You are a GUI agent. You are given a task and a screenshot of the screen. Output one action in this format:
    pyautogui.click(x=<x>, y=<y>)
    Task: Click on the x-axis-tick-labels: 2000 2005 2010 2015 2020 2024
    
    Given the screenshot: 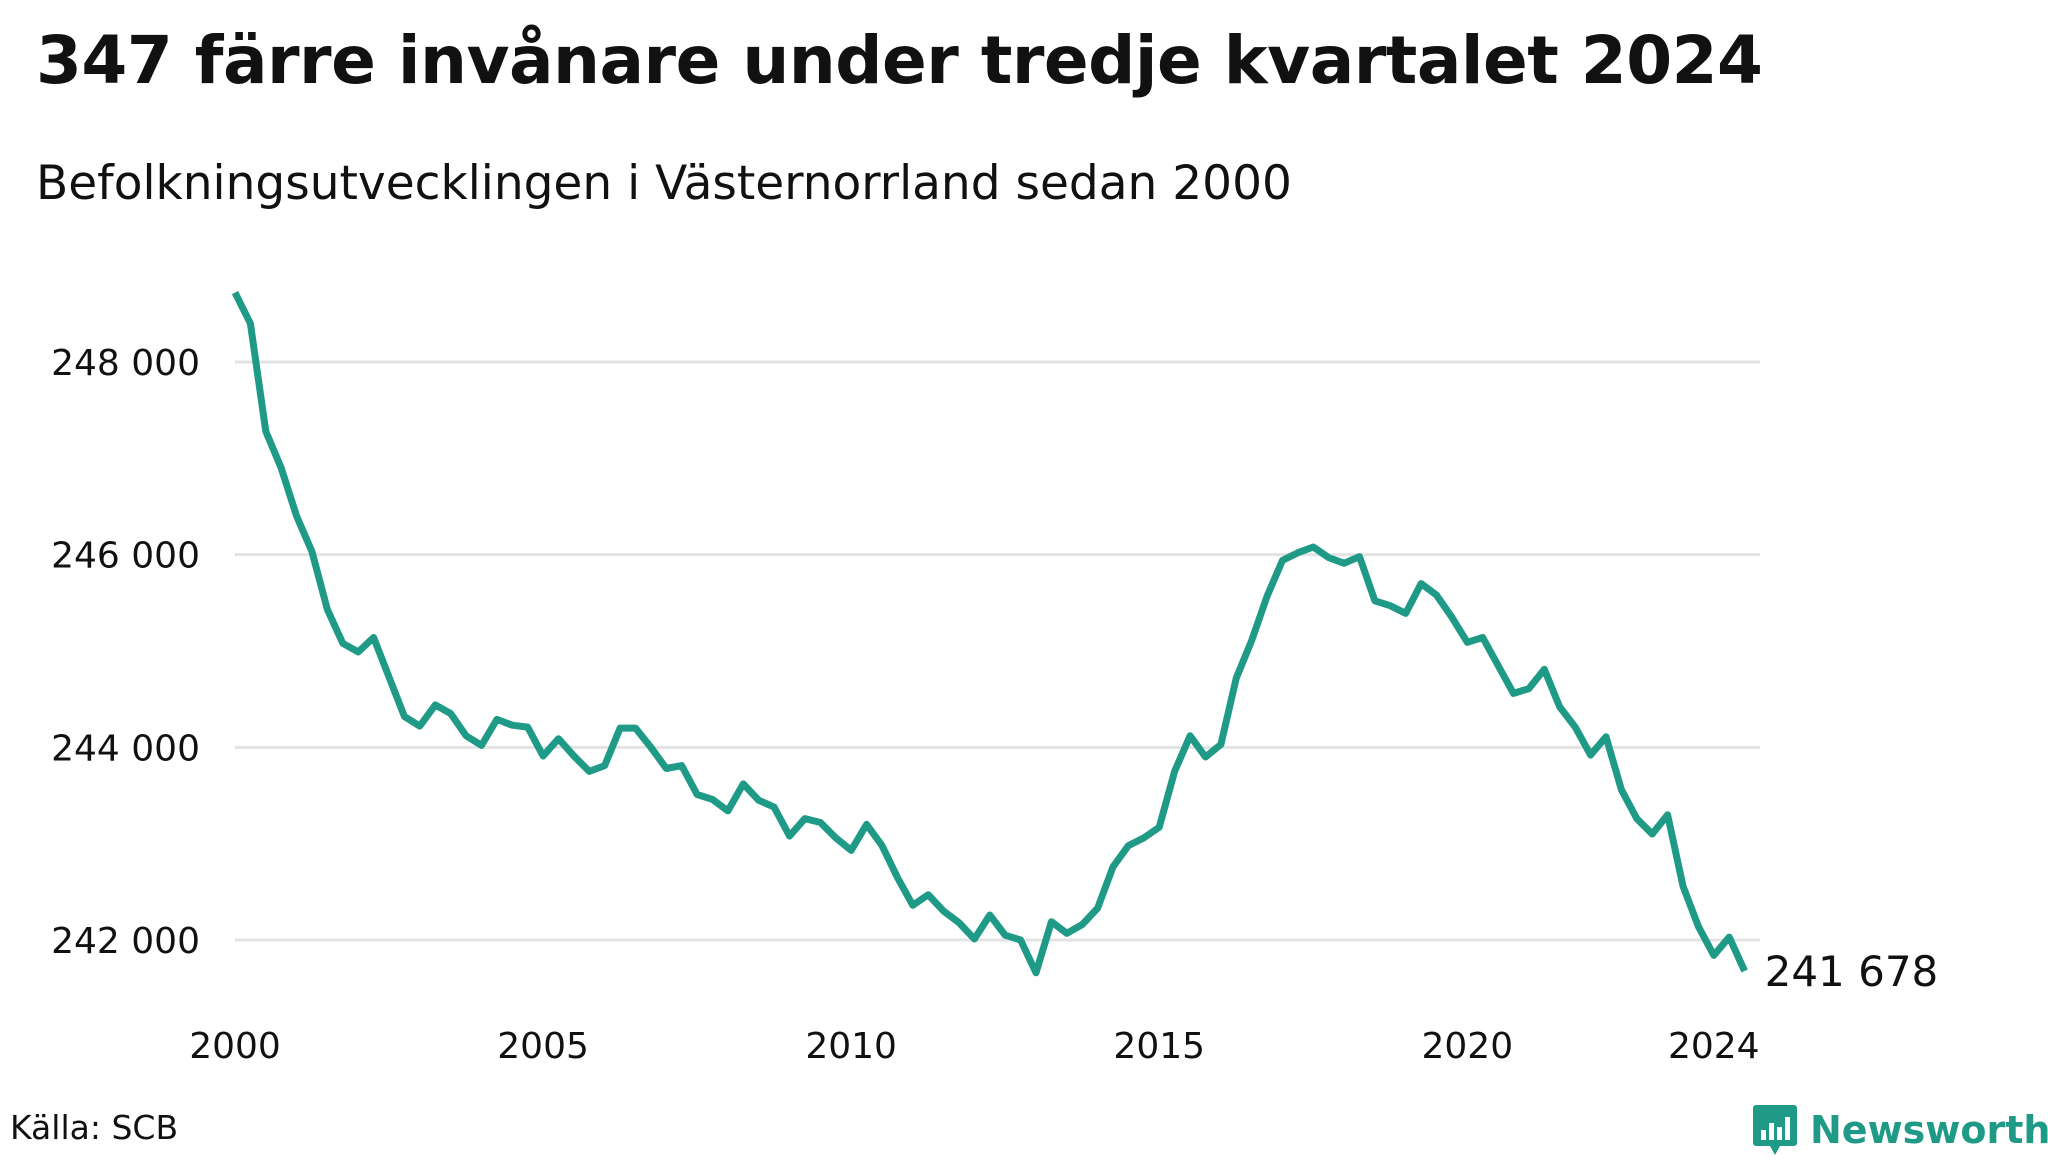 What is the action you would take?
    pyautogui.click(x=974, y=1046)
    